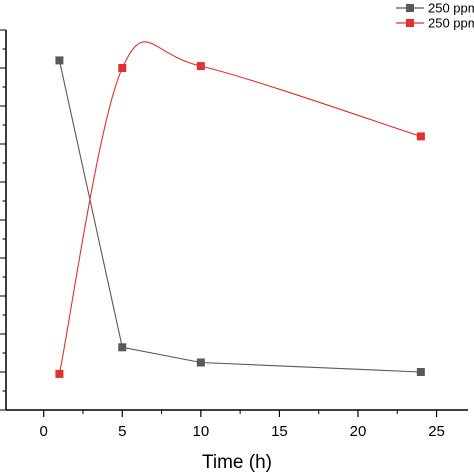  What do you see at coordinates (122, 431) in the screenshot?
I see `x-tick-label: 5` at bounding box center [122, 431].